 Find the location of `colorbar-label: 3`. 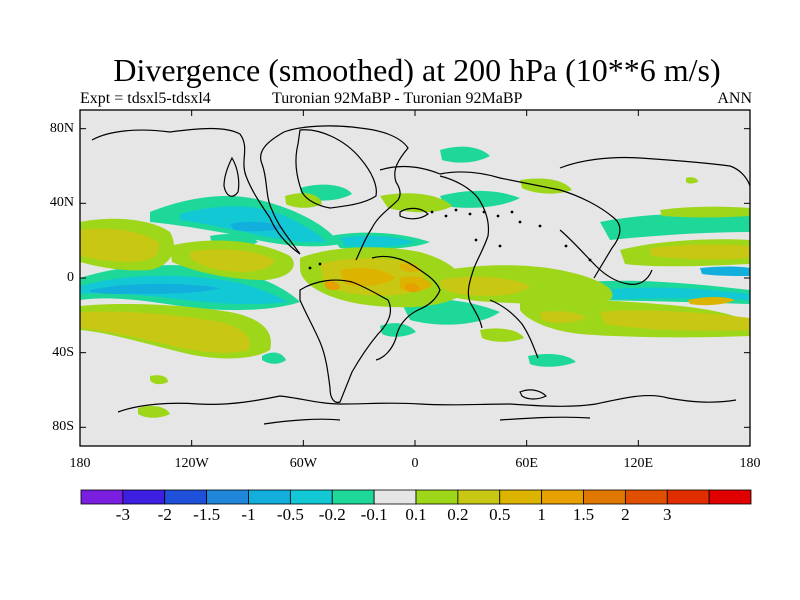

colorbar-label: 3 is located at coordinates (667, 514).